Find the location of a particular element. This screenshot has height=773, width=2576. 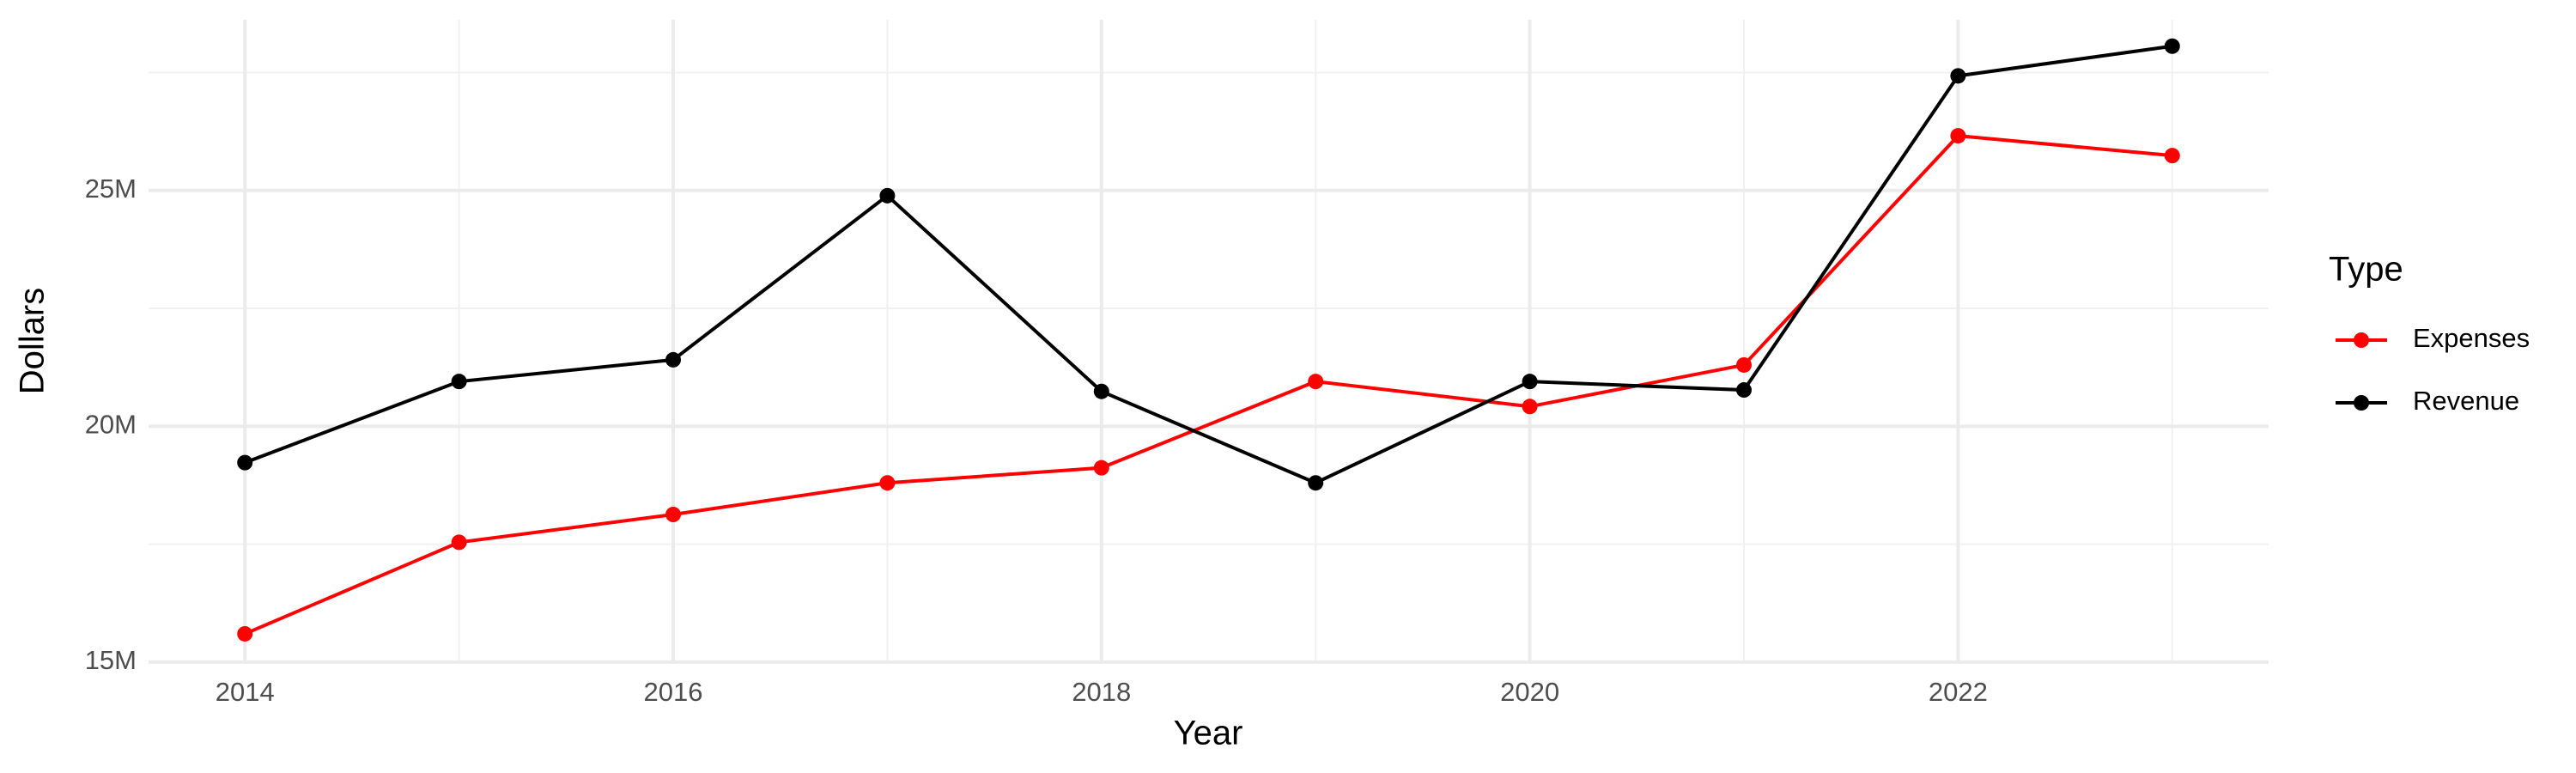

x-tick-label: 2022 is located at coordinates (1959, 692).